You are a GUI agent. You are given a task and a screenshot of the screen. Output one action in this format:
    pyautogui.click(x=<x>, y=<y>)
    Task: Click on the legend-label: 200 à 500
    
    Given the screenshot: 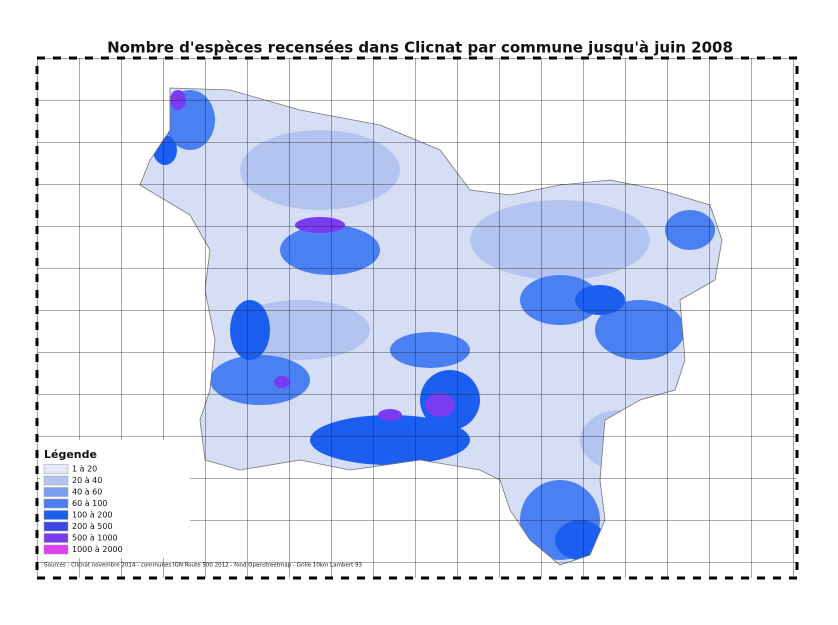 What is the action you would take?
    pyautogui.click(x=92, y=526)
    